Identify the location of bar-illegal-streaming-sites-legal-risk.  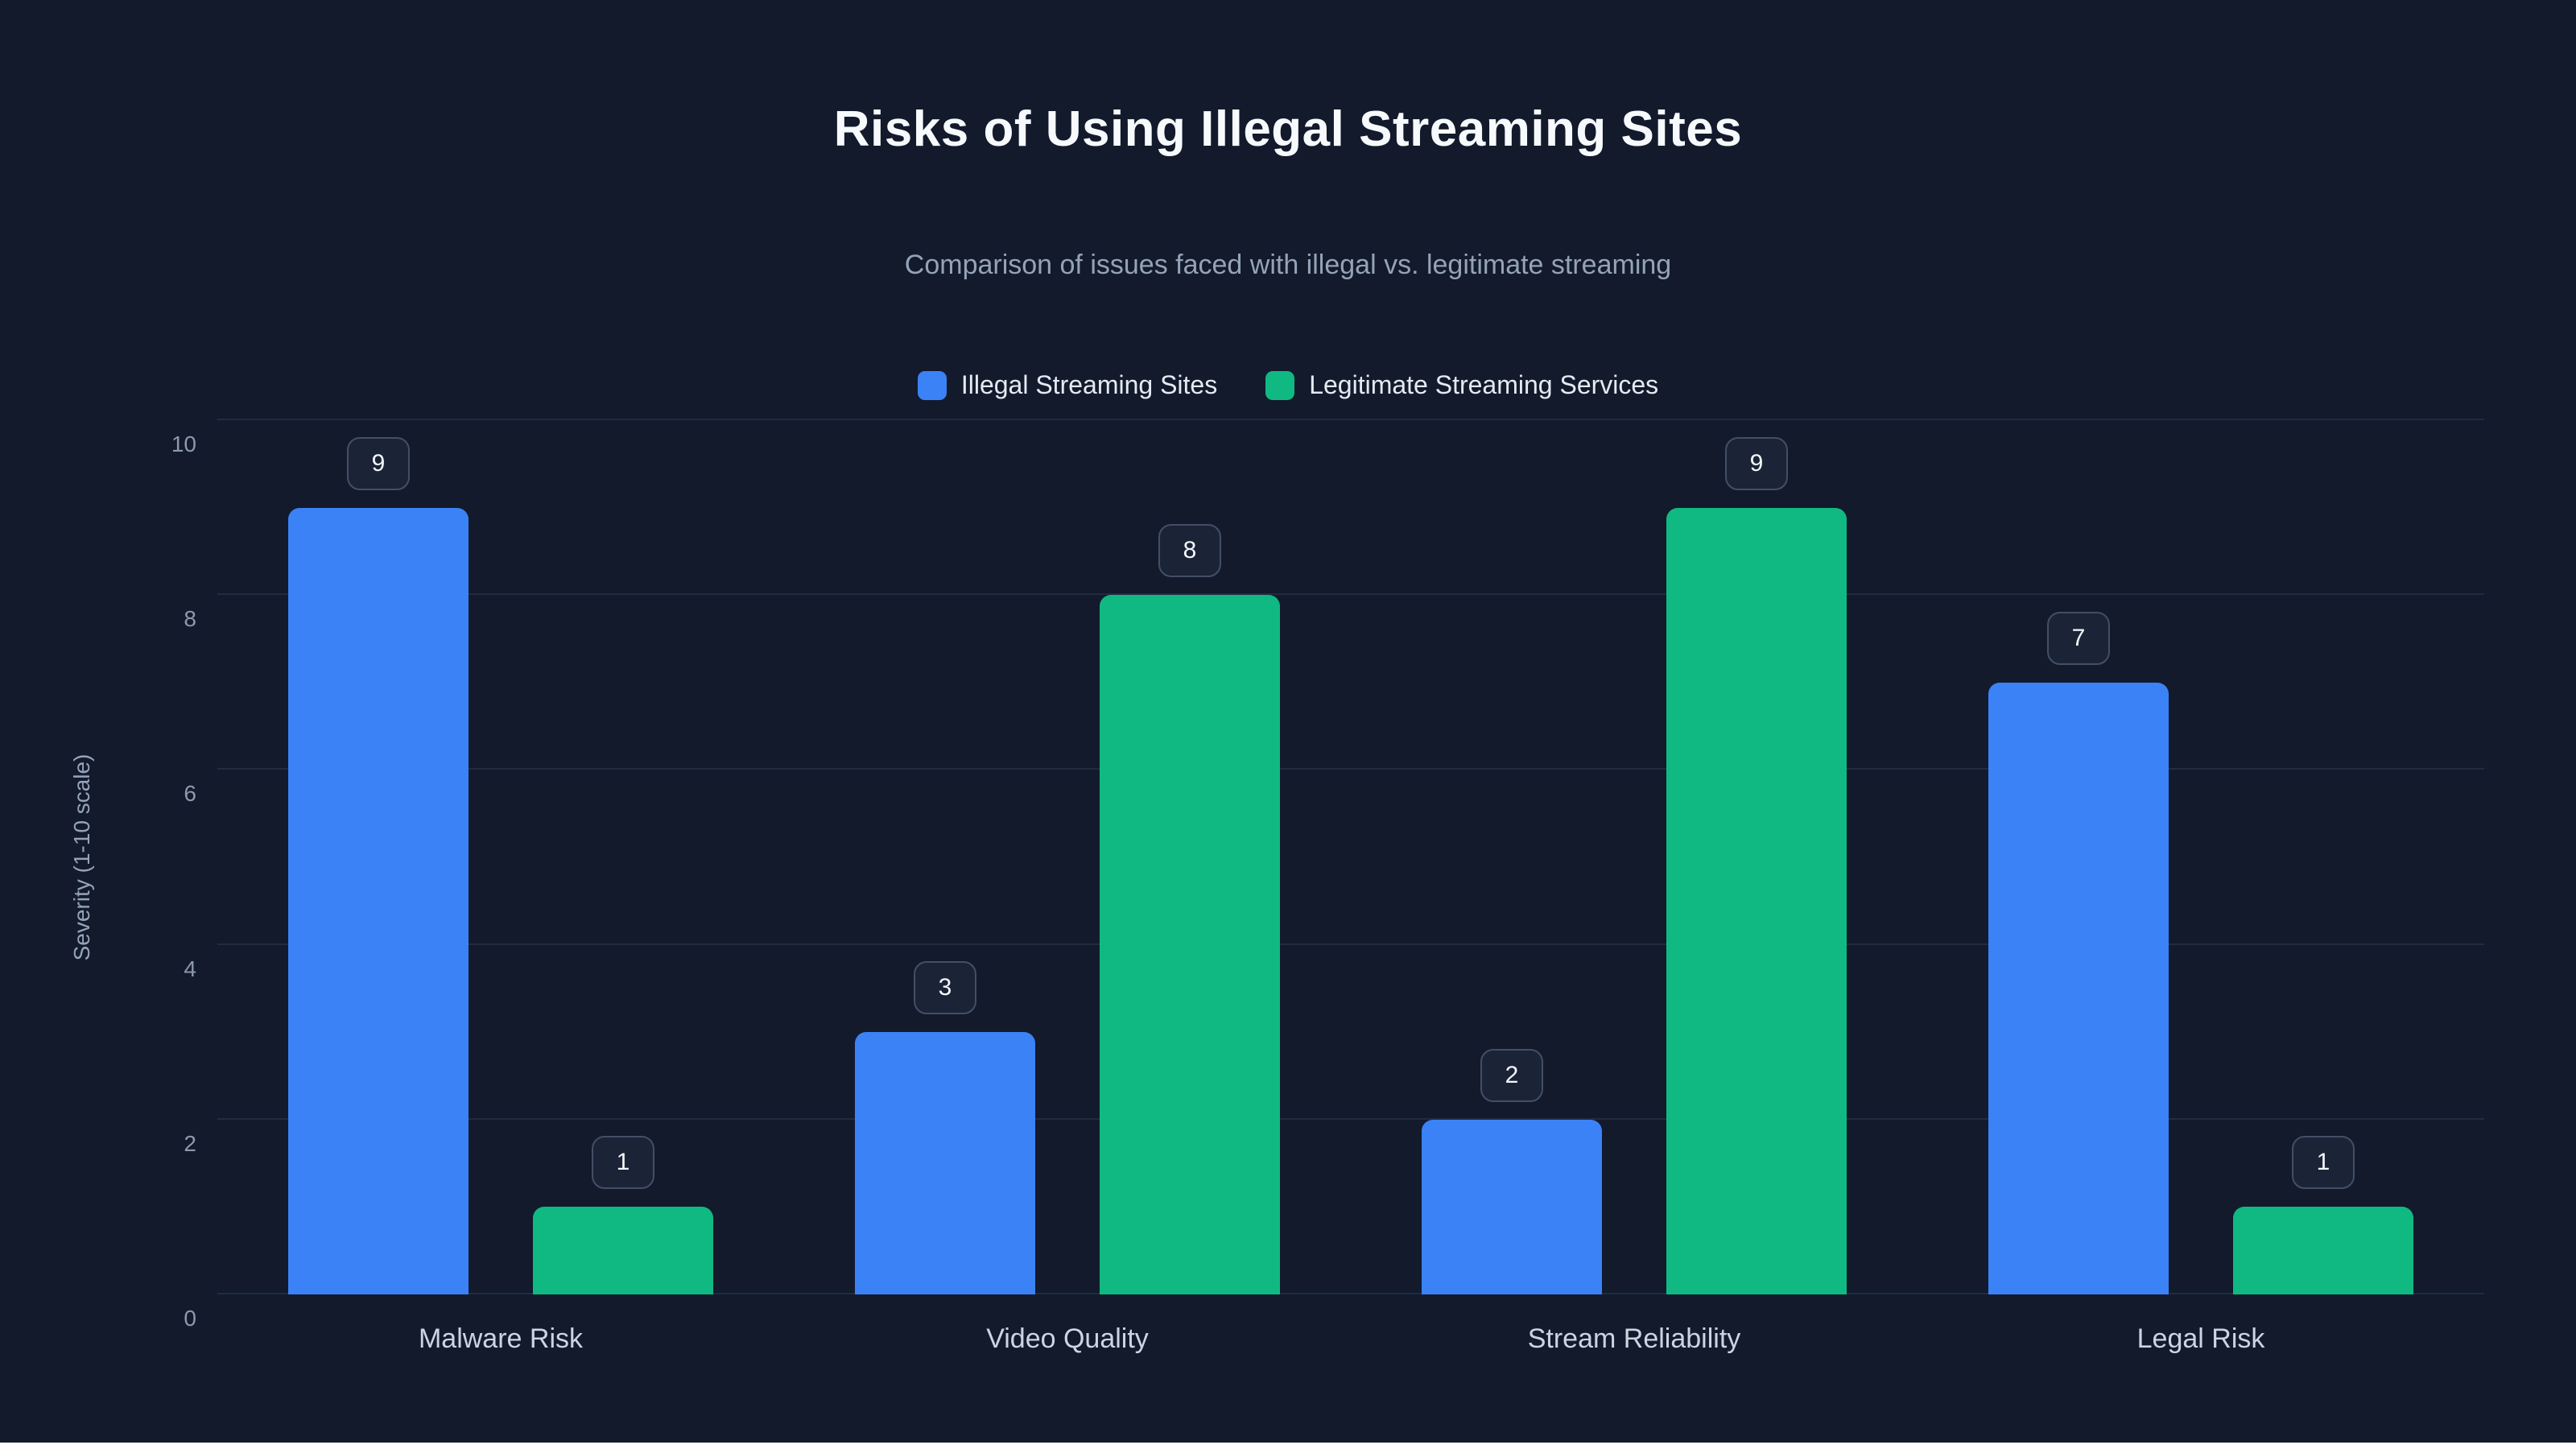
(2078, 988).